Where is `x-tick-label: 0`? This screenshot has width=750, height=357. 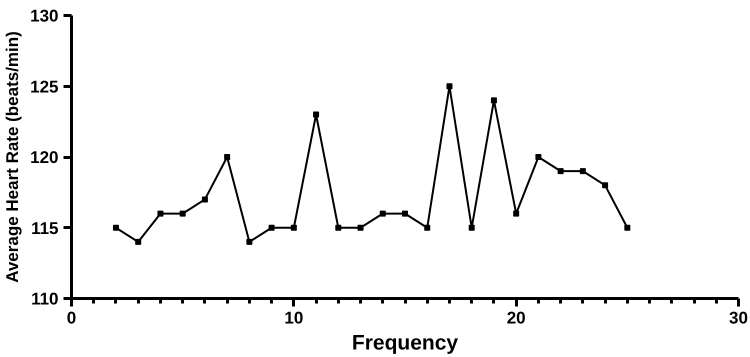 x-tick-label: 0 is located at coordinates (71, 318).